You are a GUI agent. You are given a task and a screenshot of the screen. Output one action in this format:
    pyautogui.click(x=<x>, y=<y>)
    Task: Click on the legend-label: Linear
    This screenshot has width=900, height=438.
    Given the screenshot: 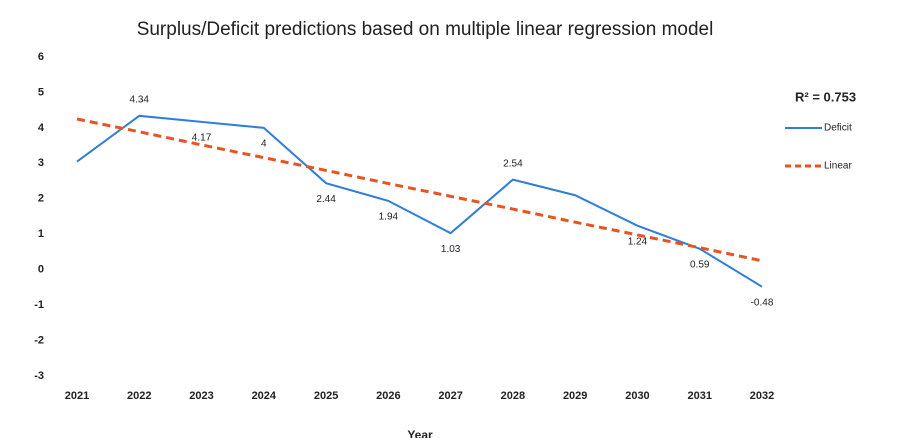 What is the action you would take?
    pyautogui.click(x=838, y=166)
    